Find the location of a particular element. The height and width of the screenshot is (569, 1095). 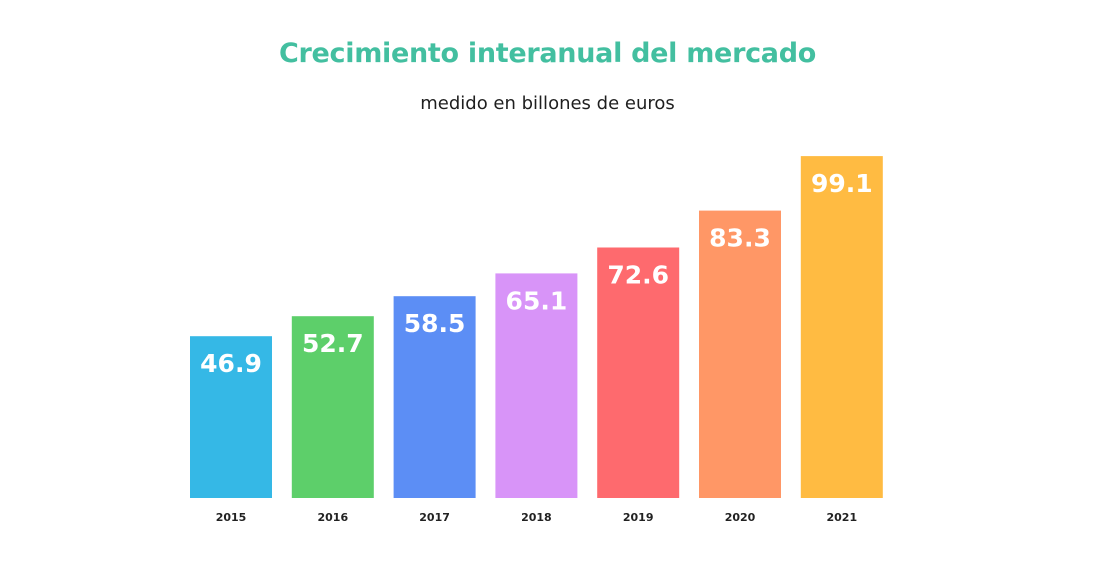

chart-subtitle: medido en billones de euros is located at coordinates (547, 103).